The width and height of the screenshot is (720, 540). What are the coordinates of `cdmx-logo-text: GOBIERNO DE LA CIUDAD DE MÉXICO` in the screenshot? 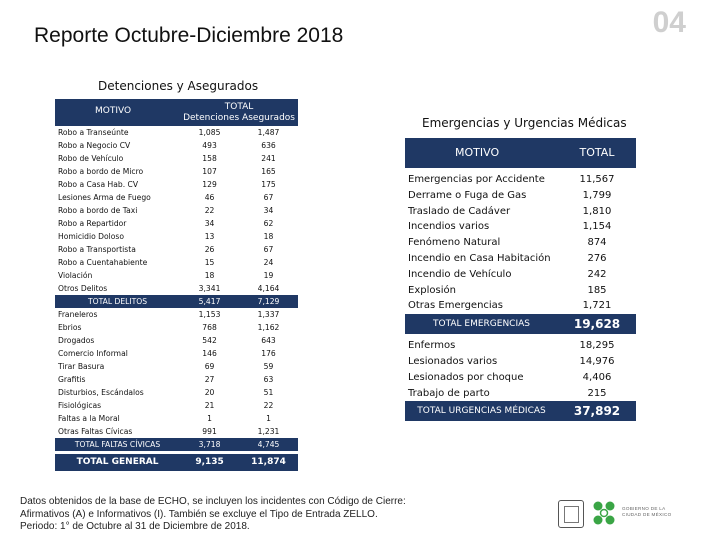 It's located at (646, 512).